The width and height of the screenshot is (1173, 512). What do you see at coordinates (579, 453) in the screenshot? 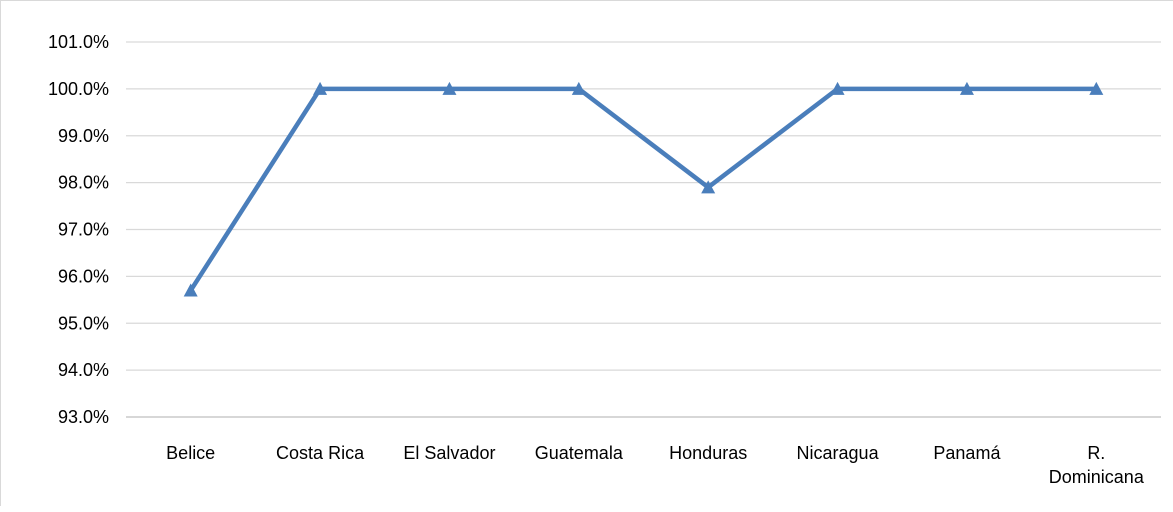
I see `x-tick-label: Guatemala` at bounding box center [579, 453].